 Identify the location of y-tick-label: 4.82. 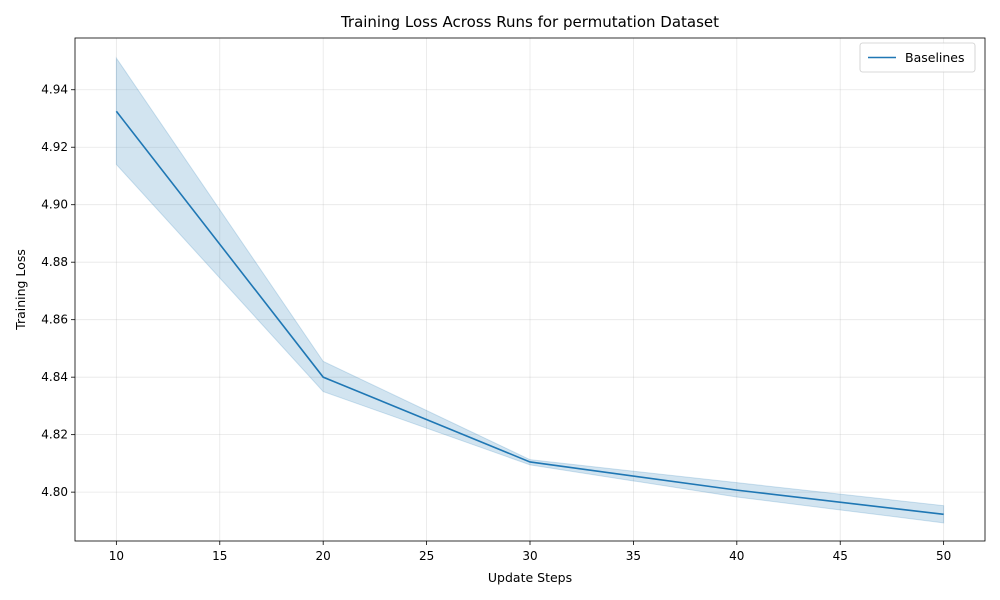
(54, 435).